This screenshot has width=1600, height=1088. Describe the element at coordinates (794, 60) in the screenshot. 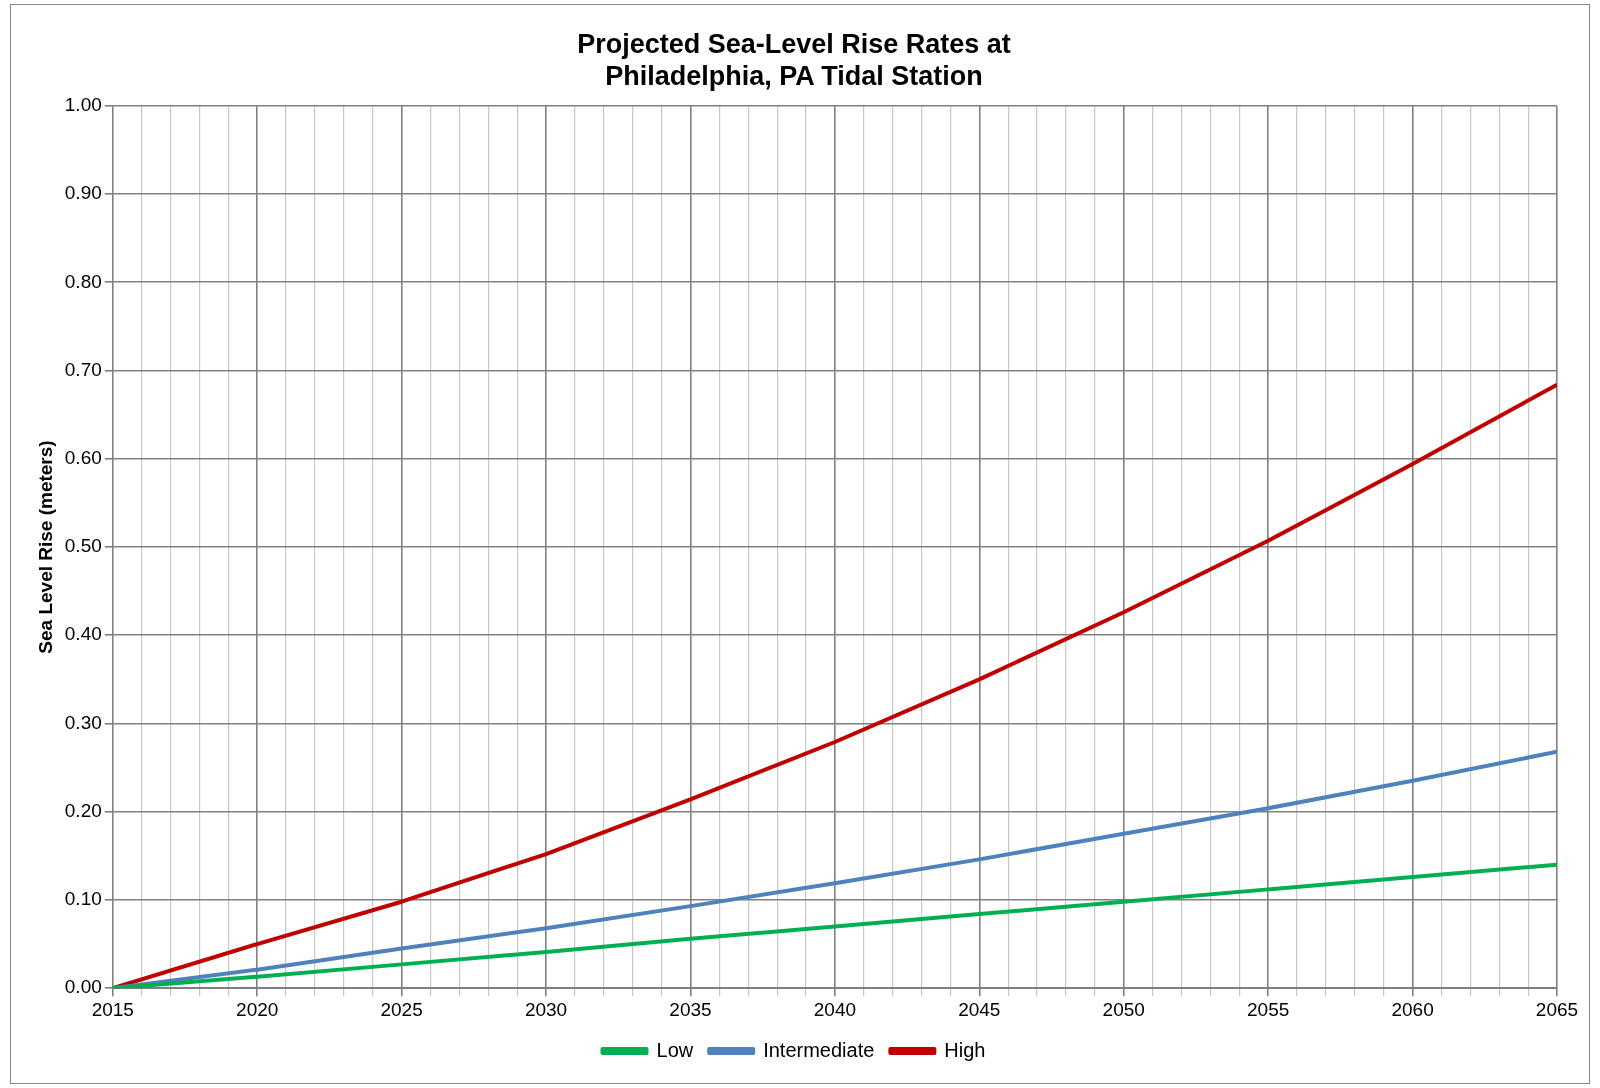

I see `chart-title: Projected Sea-Level Rise Rates at Philadelphia, PA Tidal Station` at that location.